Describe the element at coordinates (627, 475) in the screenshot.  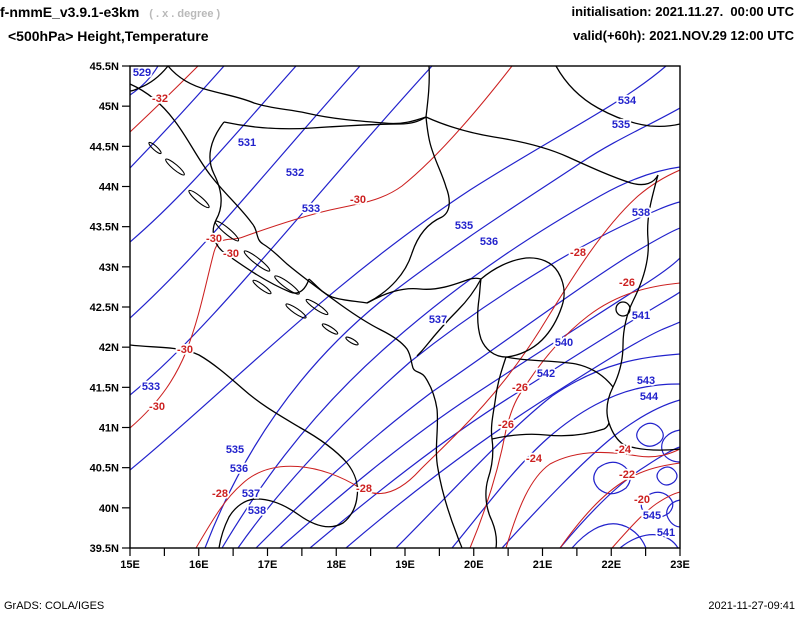
I see `temperature-contour-label: -22` at that location.